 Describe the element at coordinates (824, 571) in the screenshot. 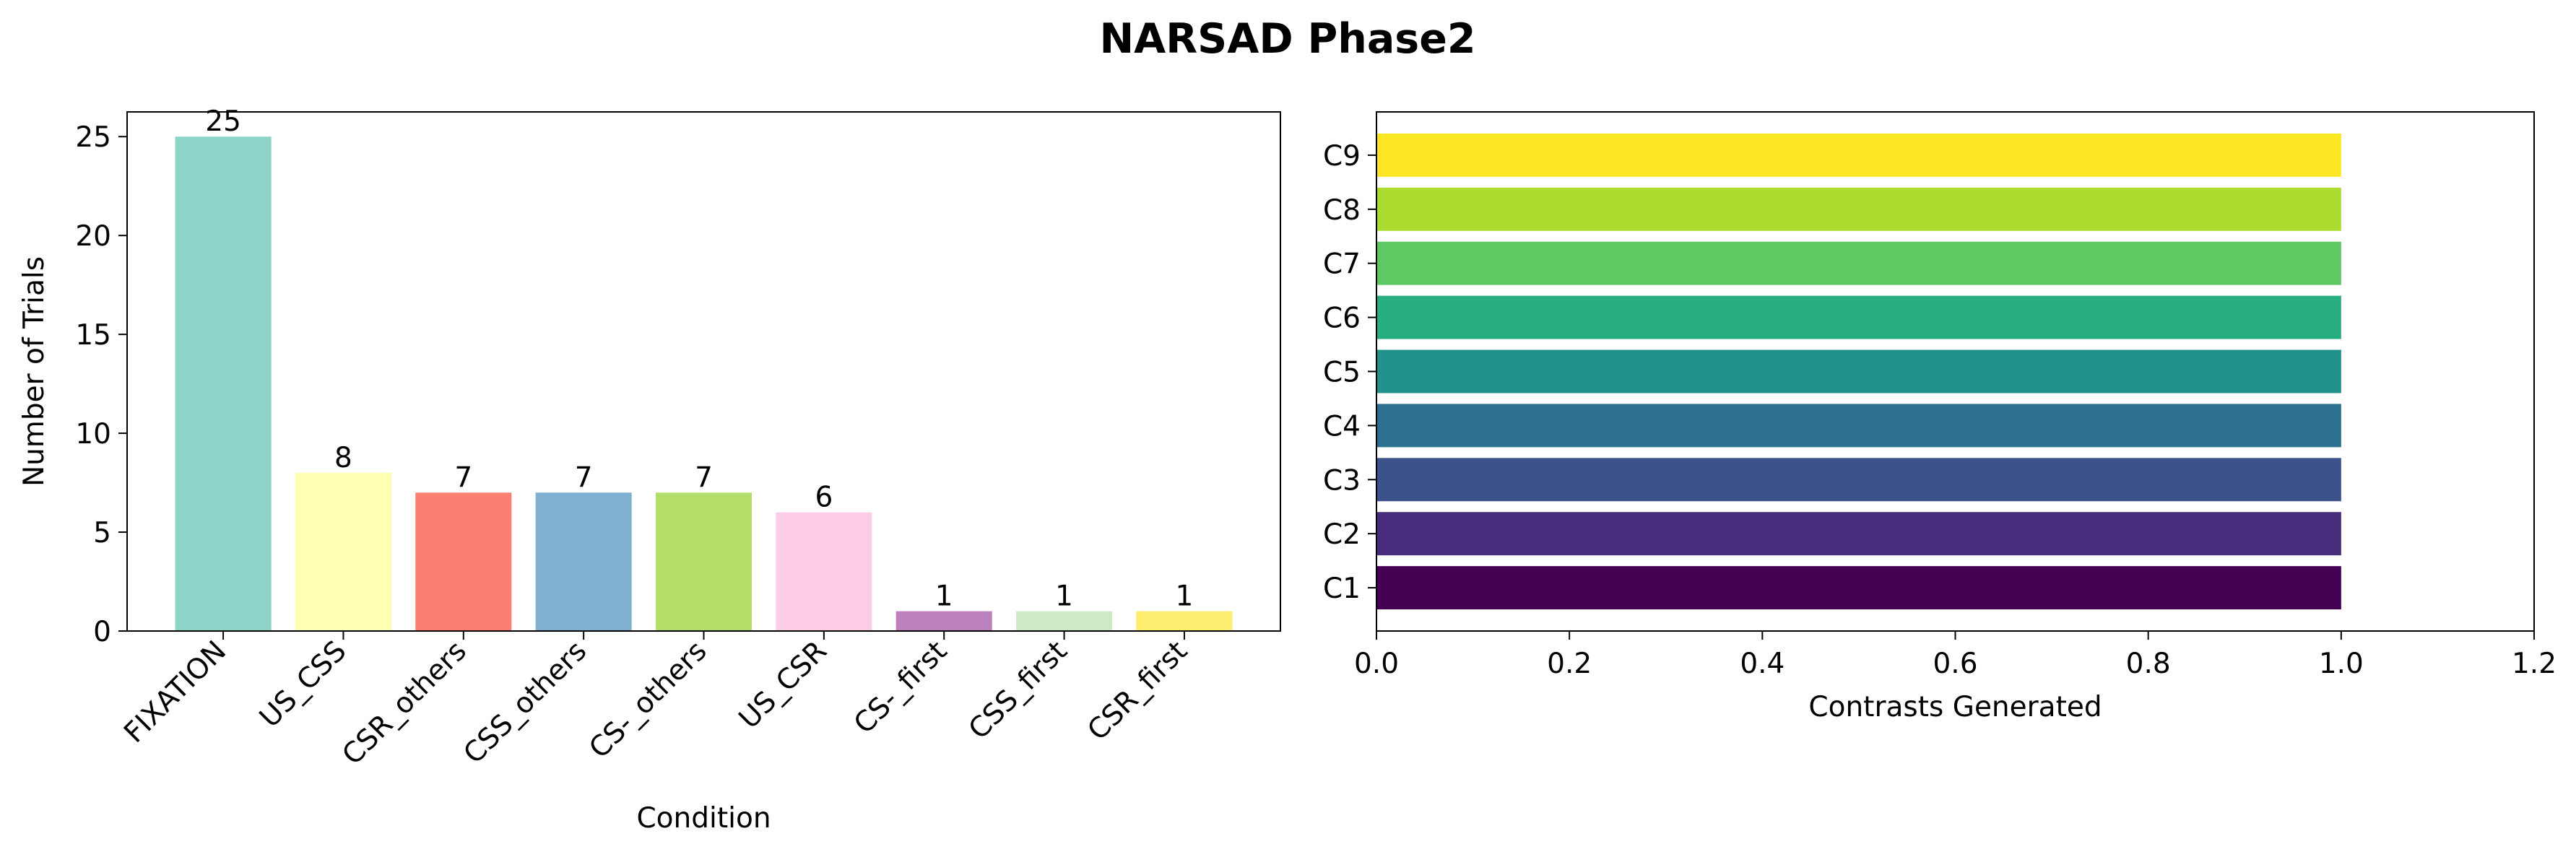

I see `bar-US_CSR` at that location.